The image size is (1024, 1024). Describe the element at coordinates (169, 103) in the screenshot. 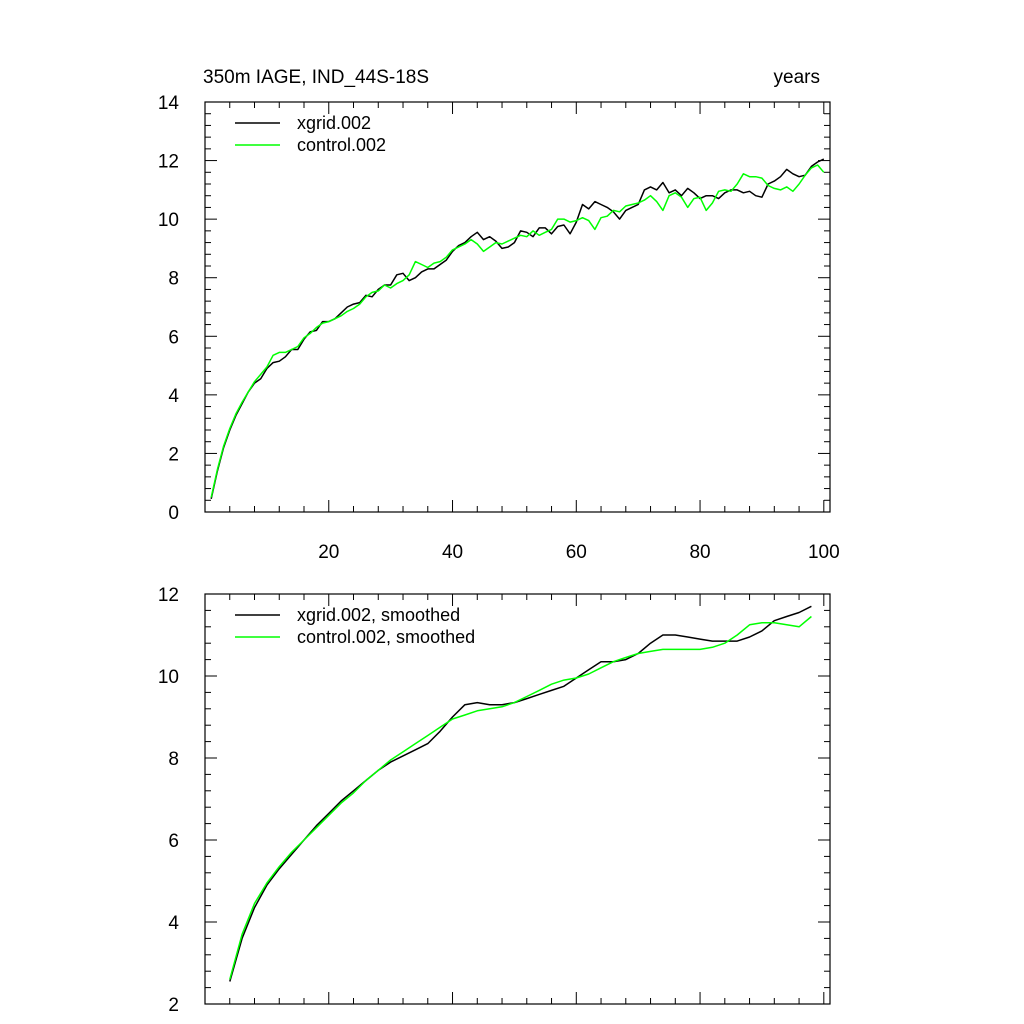

I see `y-tick-label: 14` at that location.